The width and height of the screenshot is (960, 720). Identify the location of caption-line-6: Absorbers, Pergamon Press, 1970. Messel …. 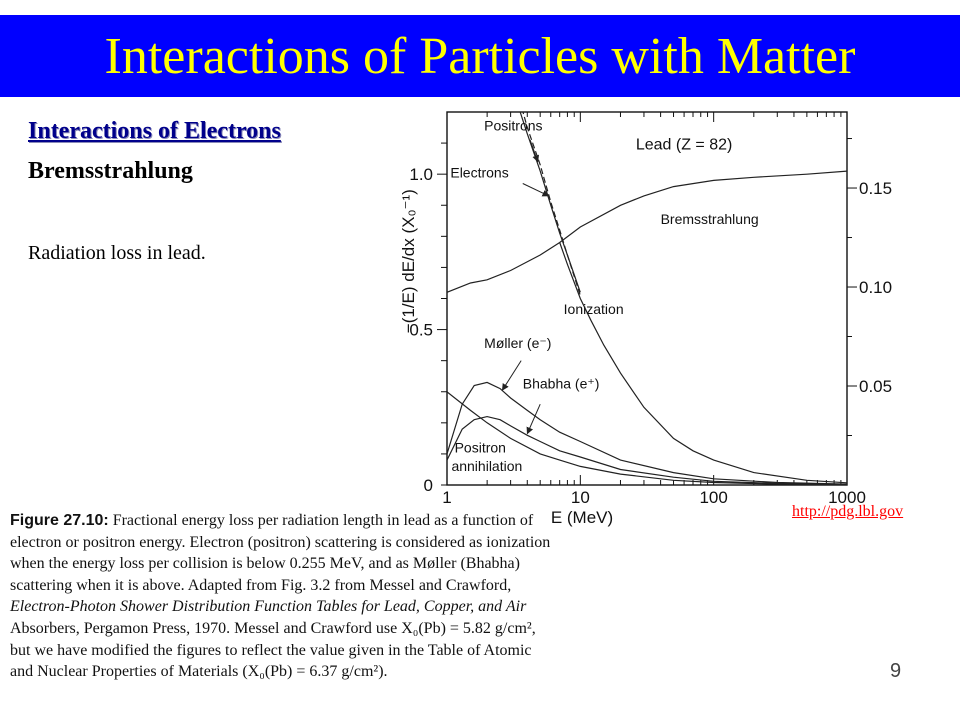
(273, 628).